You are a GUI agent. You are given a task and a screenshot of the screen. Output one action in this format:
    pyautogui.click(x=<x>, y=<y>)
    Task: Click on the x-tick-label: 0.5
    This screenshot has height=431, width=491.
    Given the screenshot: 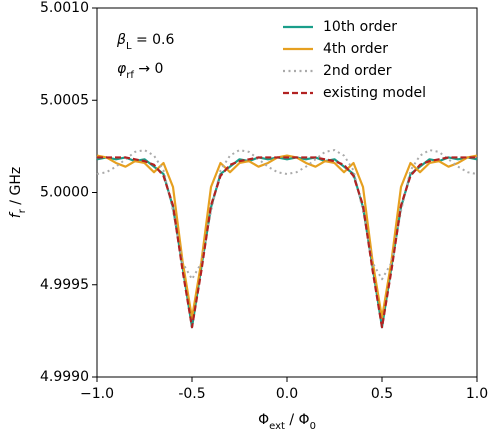 What is the action you would take?
    pyautogui.click(x=382, y=394)
    